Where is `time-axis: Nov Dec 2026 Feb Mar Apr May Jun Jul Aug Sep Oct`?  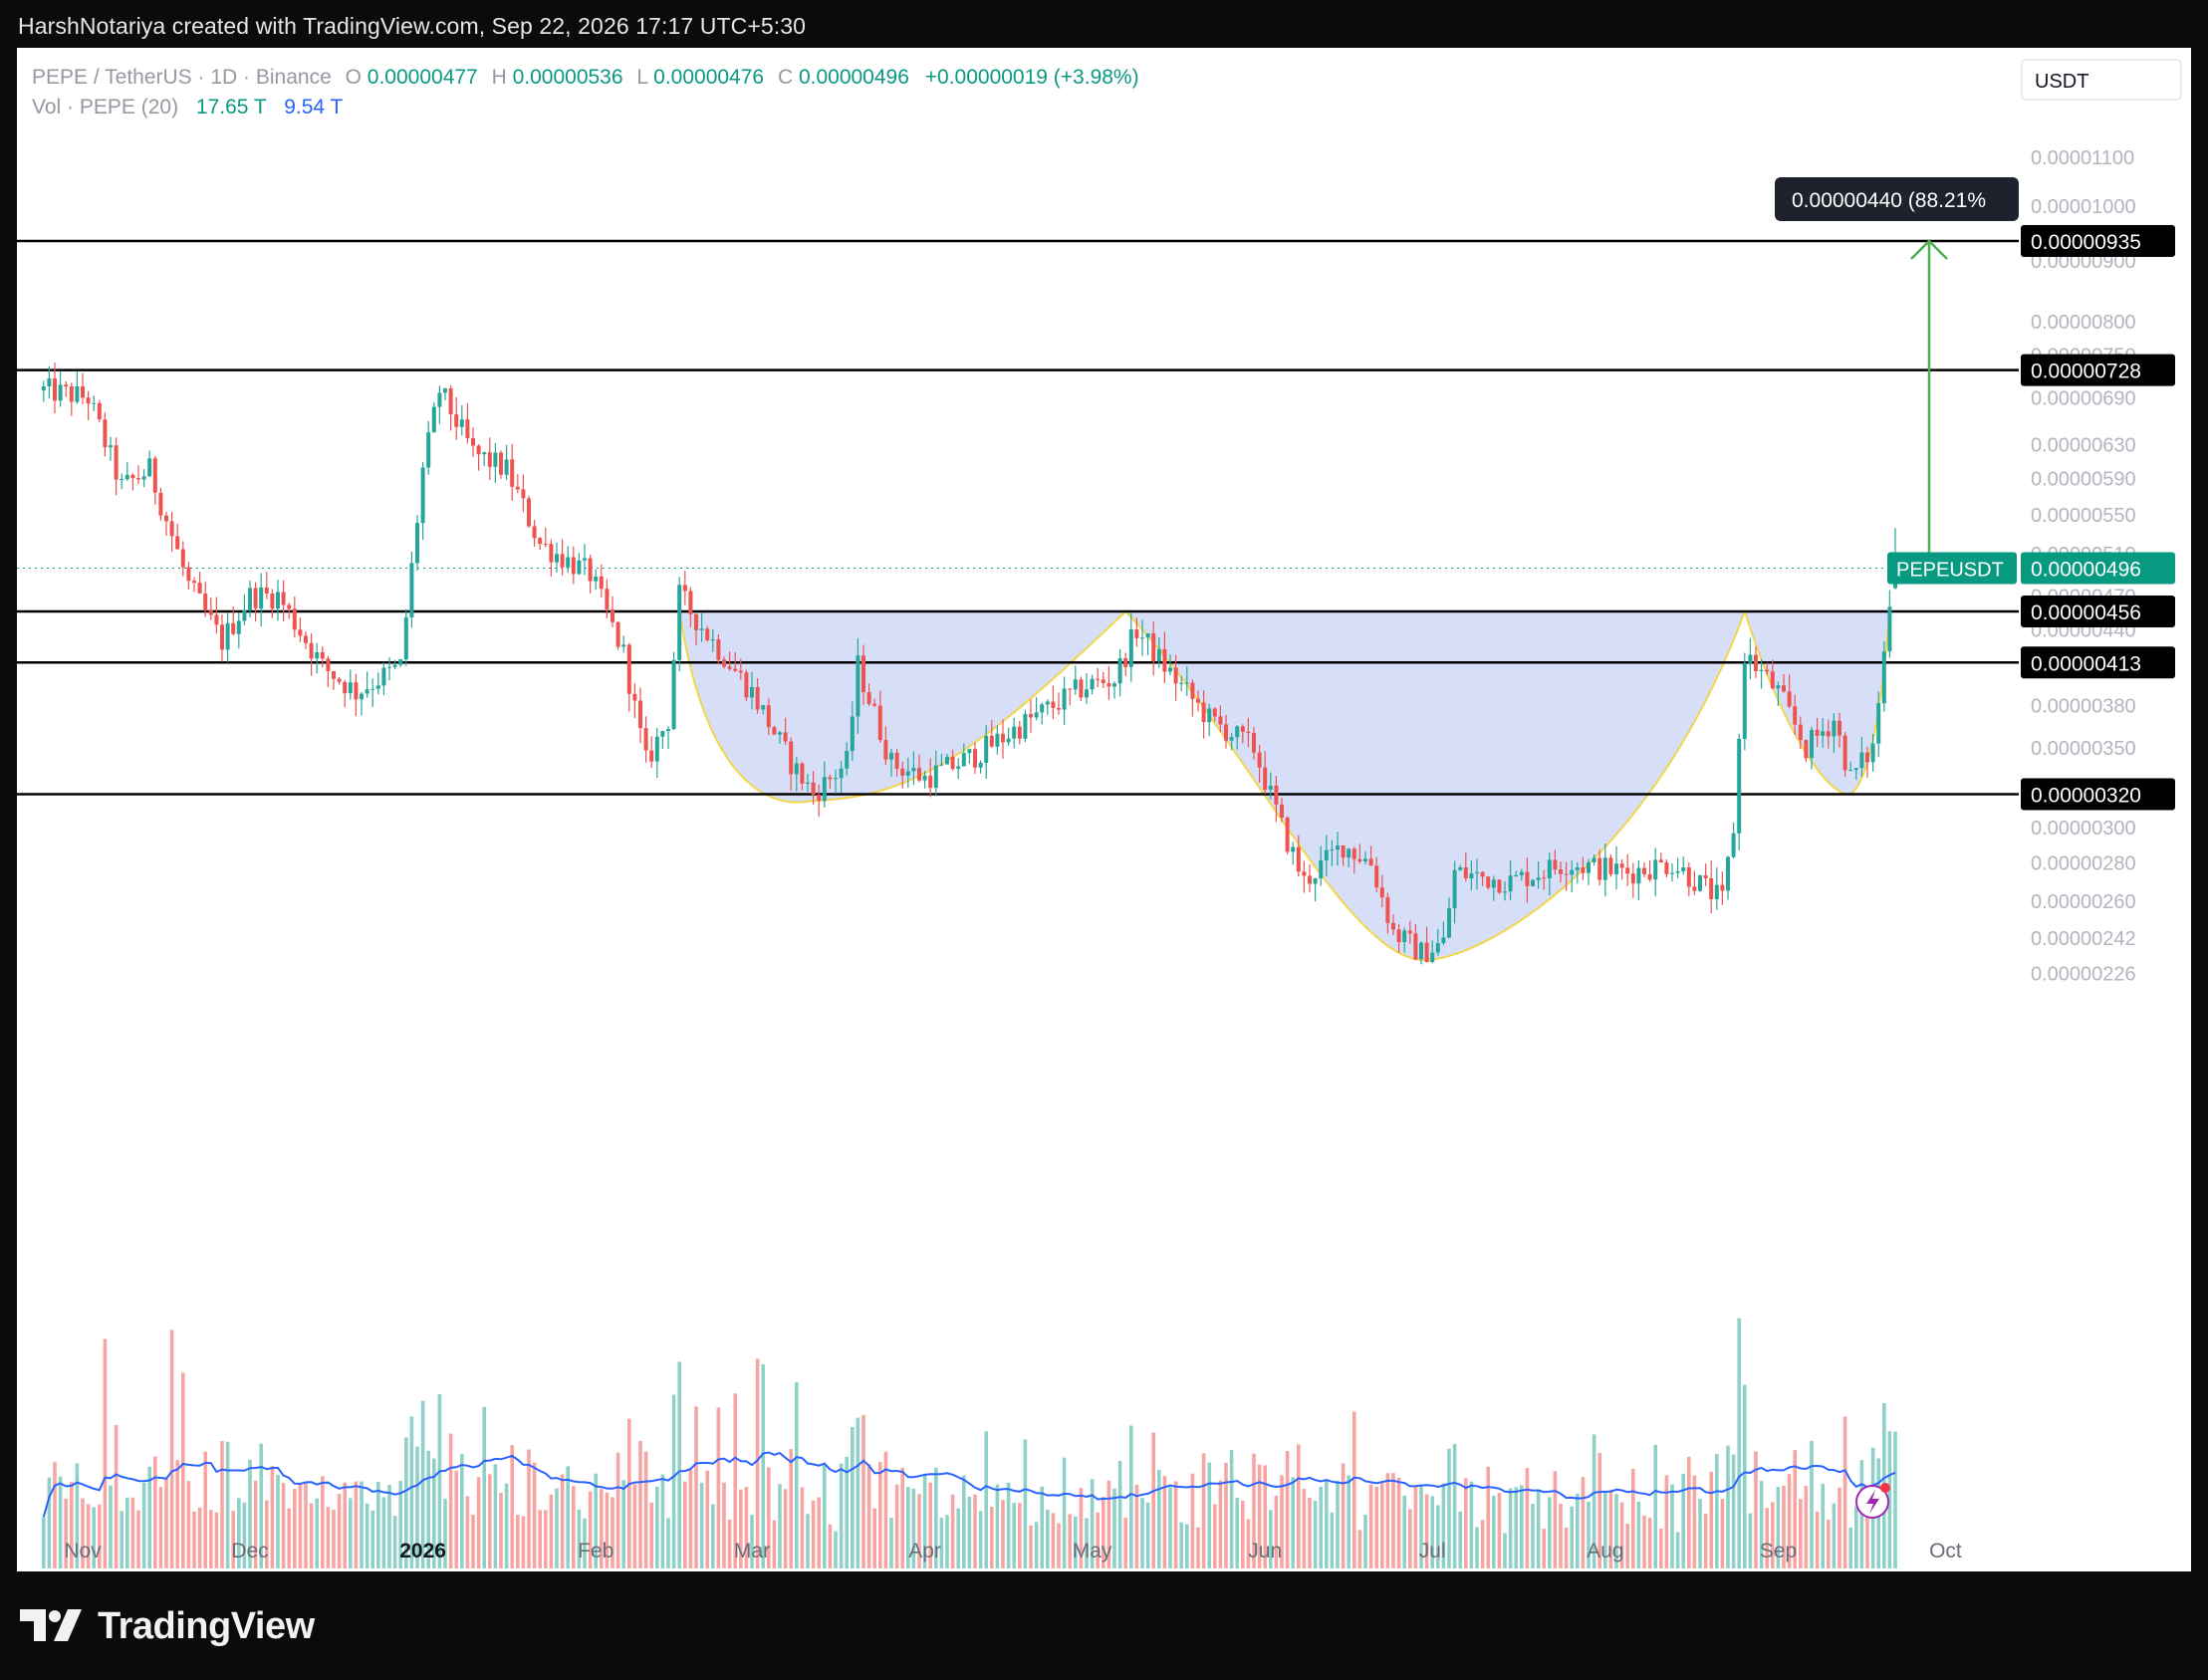
time-axis: Nov Dec 2026 Feb Mar Apr May Jun Jul Aug Sep Oct is located at coordinates (1013, 1551).